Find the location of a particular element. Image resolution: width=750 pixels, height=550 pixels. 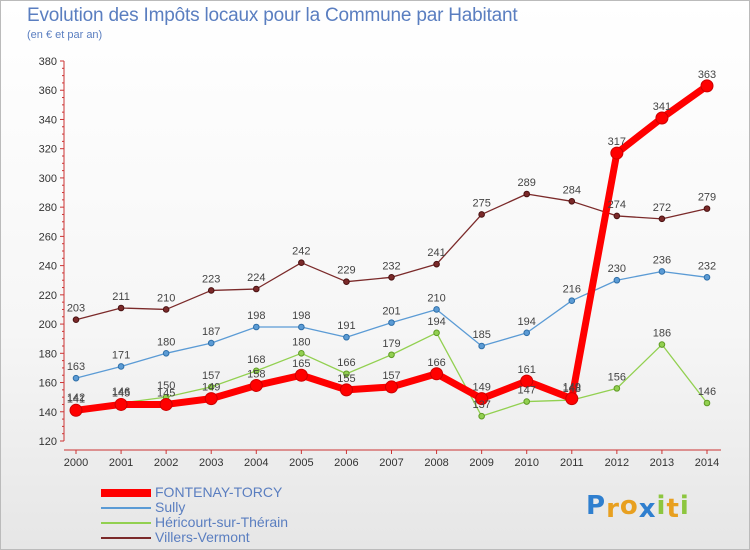

data-label: 341 is located at coordinates (662, 107).